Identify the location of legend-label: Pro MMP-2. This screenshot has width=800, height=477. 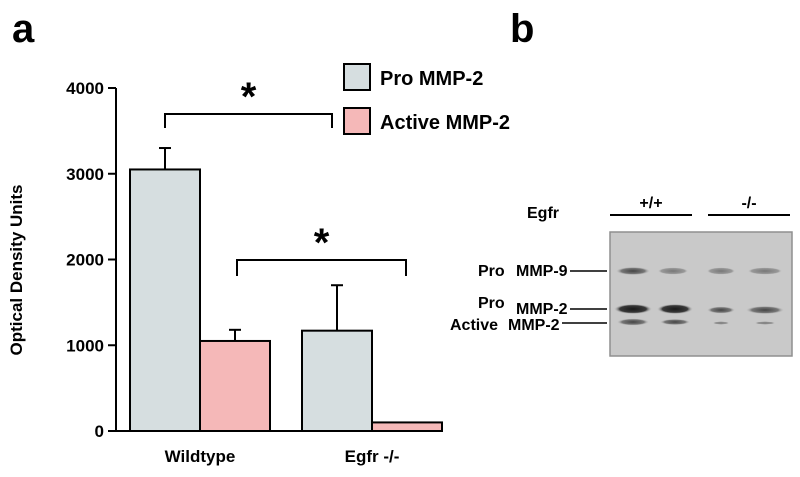
(431, 79).